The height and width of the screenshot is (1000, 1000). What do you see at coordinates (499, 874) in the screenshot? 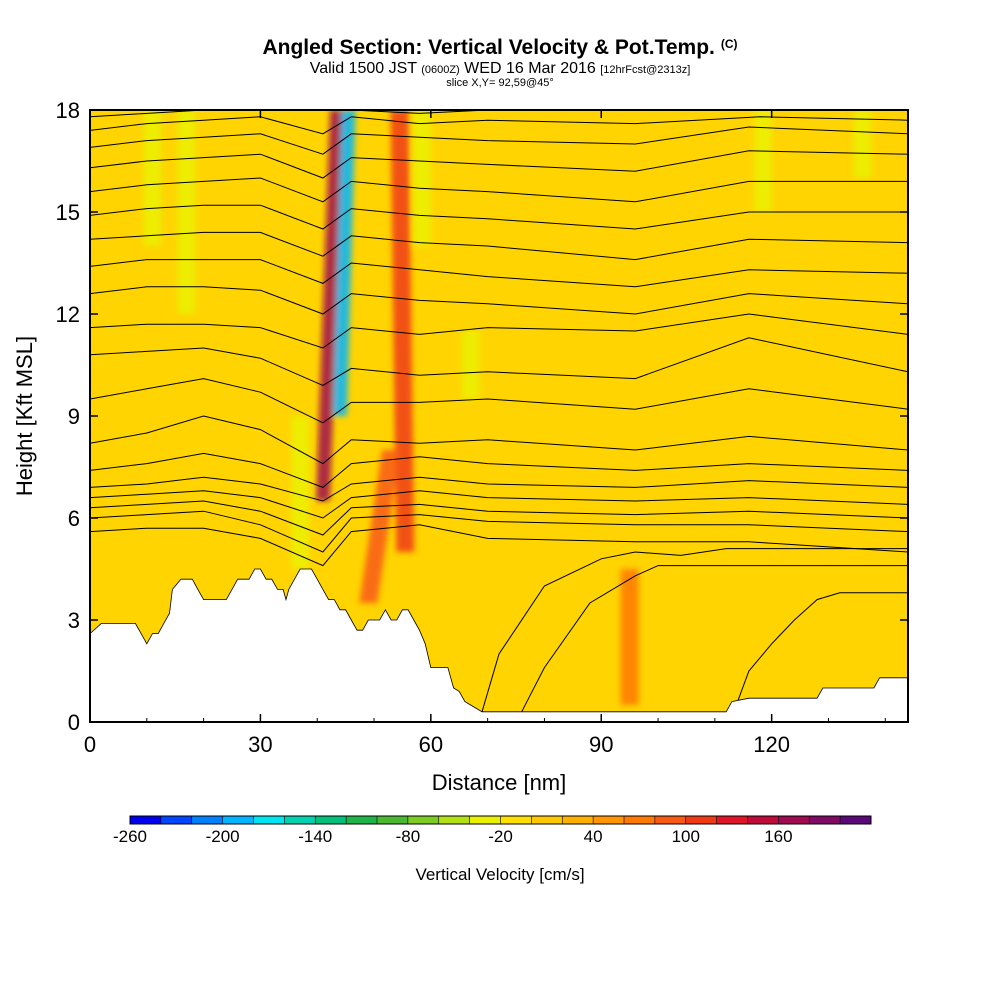
I see `legend-label: Vertical Velocity [cm/s]` at bounding box center [499, 874].